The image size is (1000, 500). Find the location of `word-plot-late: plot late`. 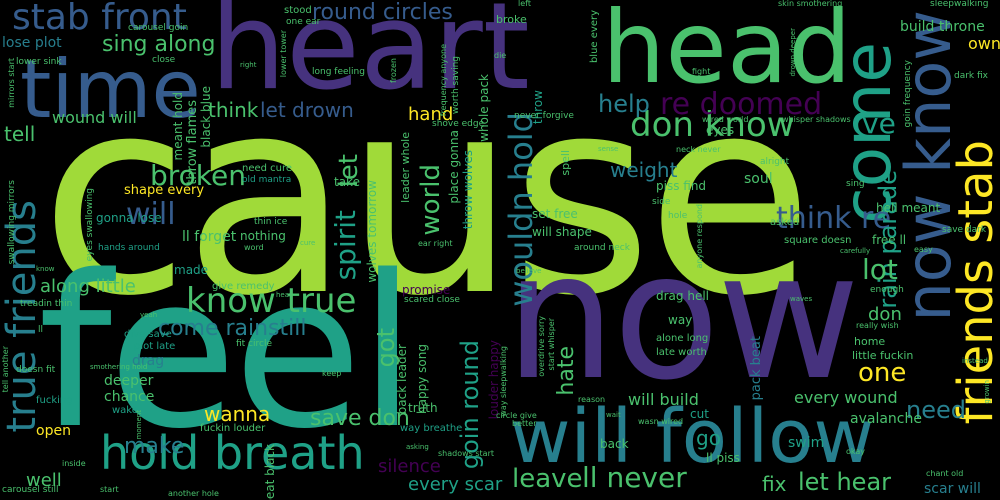

word-plot-late: plot late is located at coordinates (155, 346).